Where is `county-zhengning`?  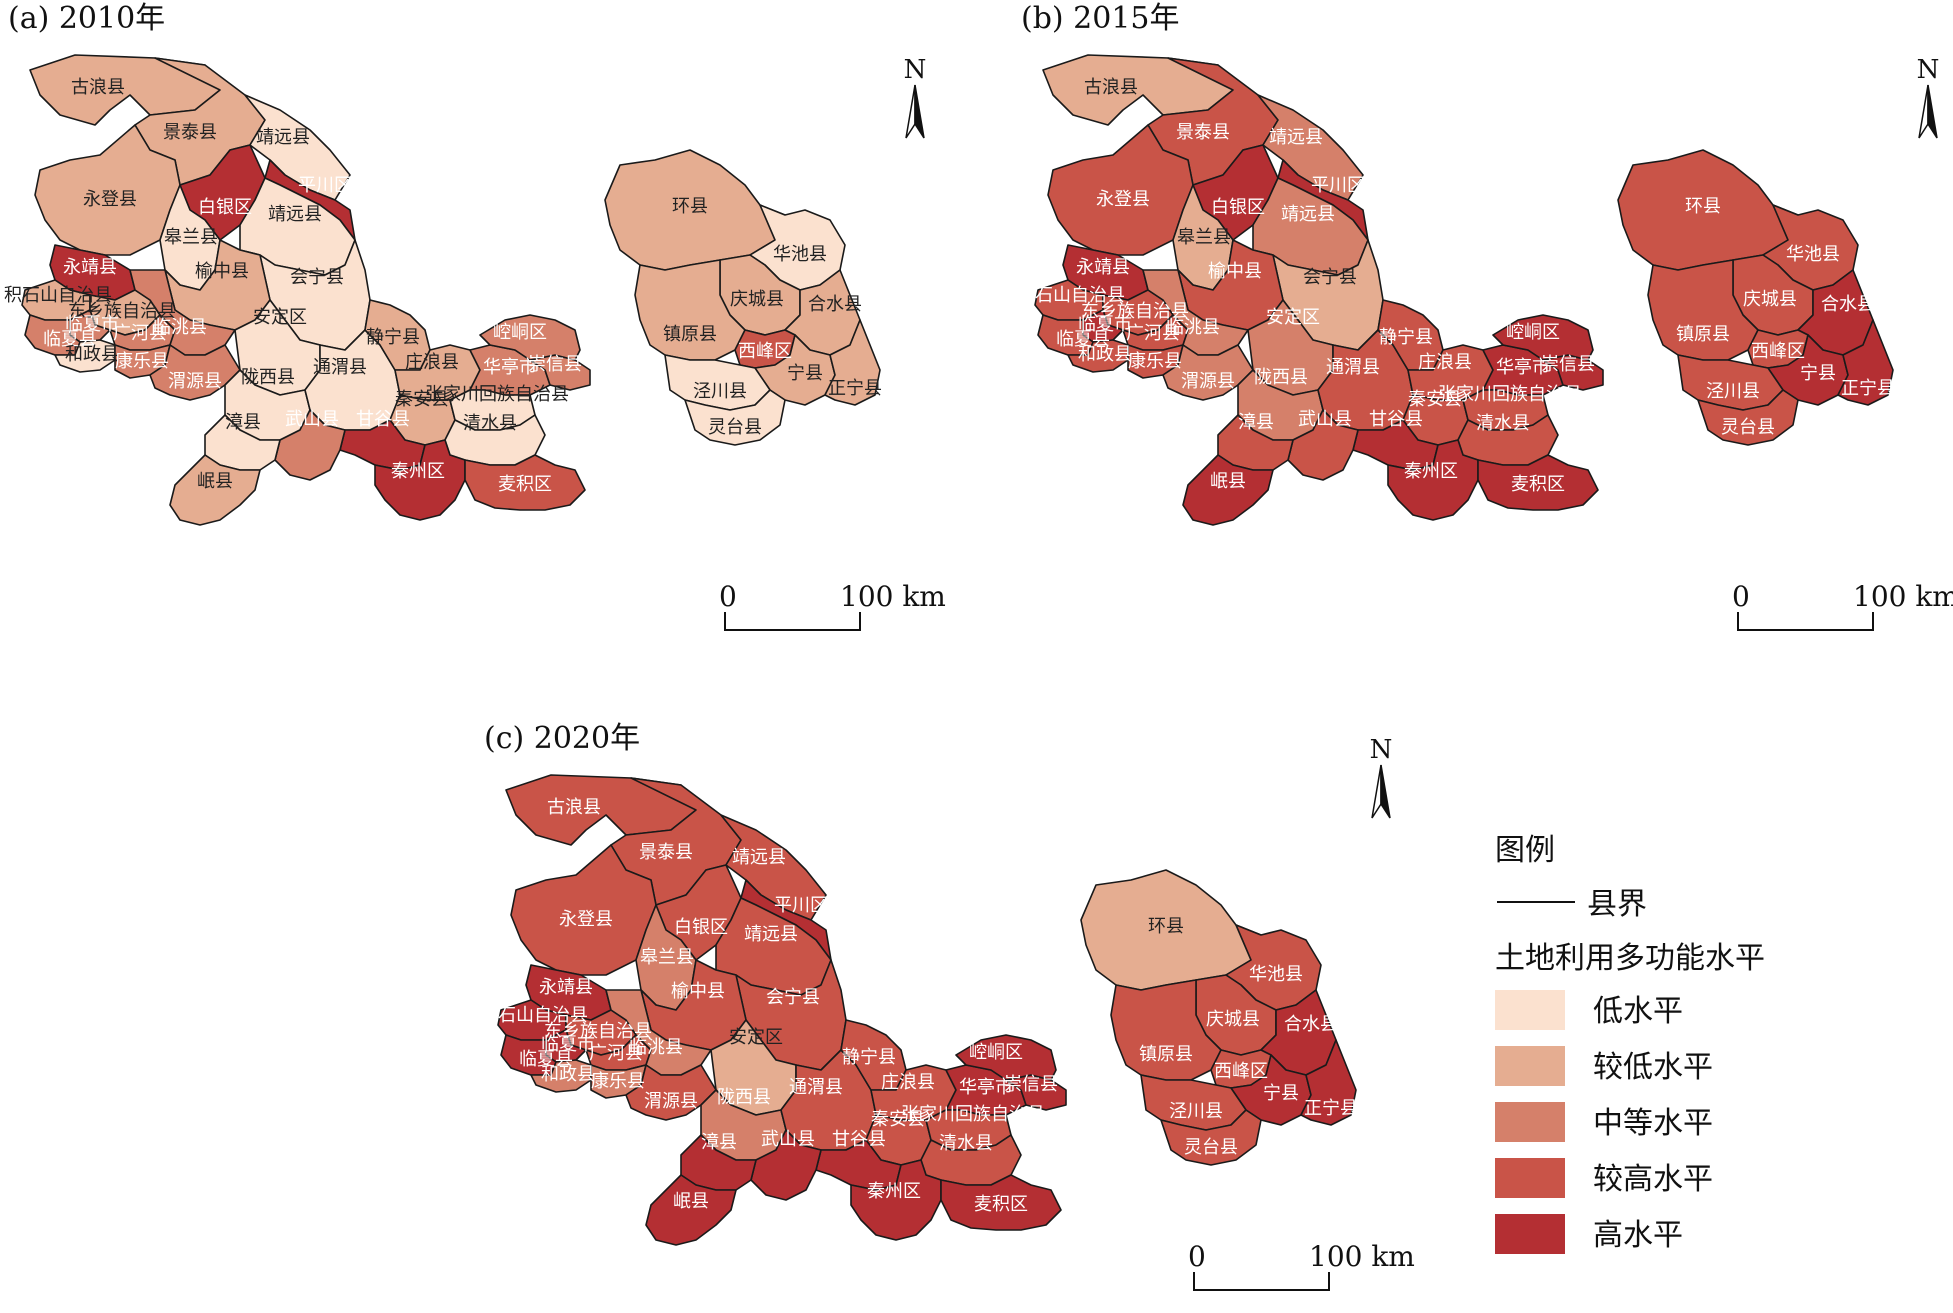
county-zhengning is located at coordinates (852, 362).